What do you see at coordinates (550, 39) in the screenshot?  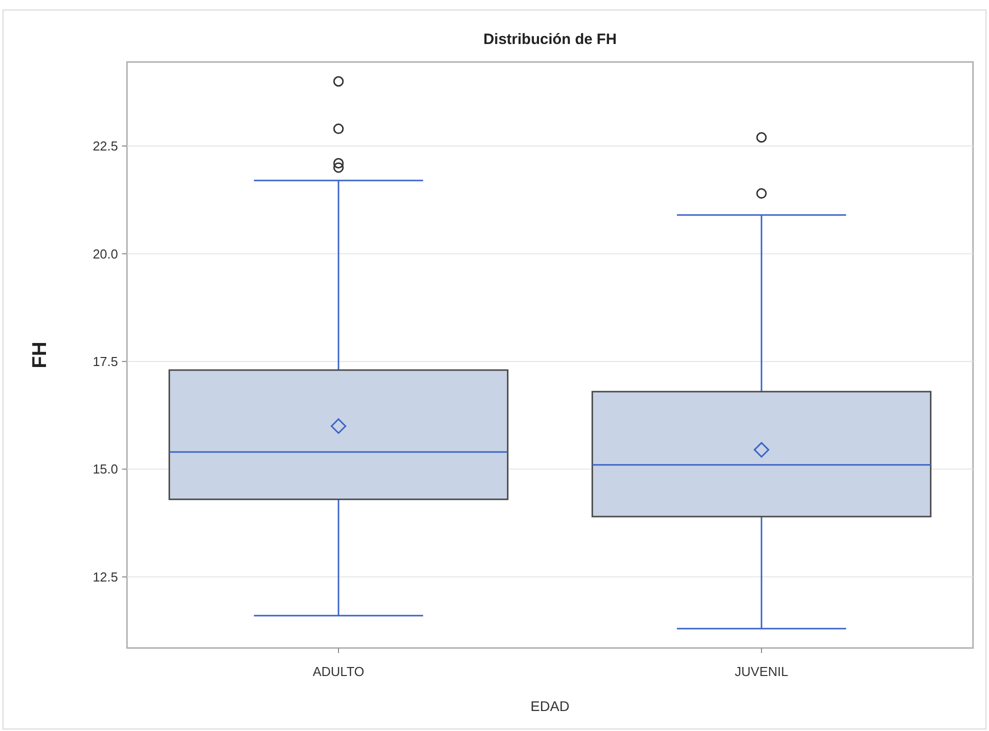 I see `chart-title: Distribución de FH` at bounding box center [550, 39].